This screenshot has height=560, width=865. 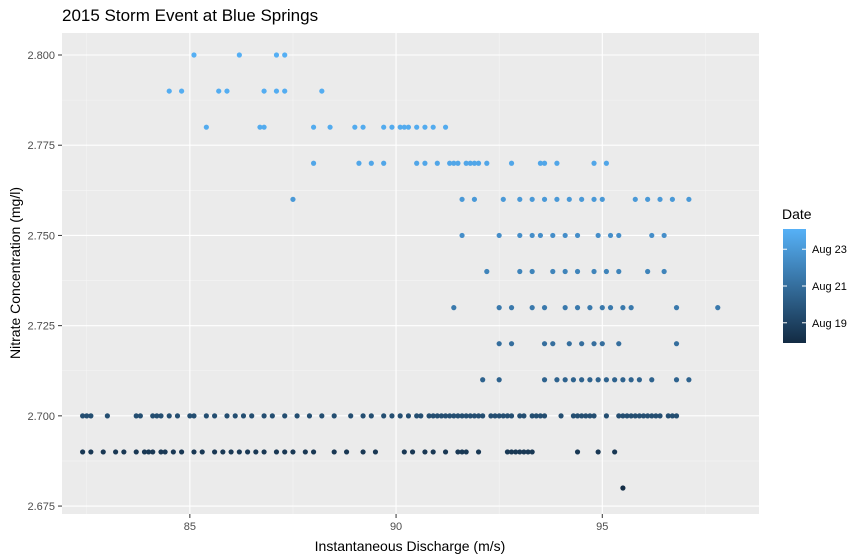 What do you see at coordinates (41, 417) in the screenshot?
I see `y-tick-label: 2.700` at bounding box center [41, 417].